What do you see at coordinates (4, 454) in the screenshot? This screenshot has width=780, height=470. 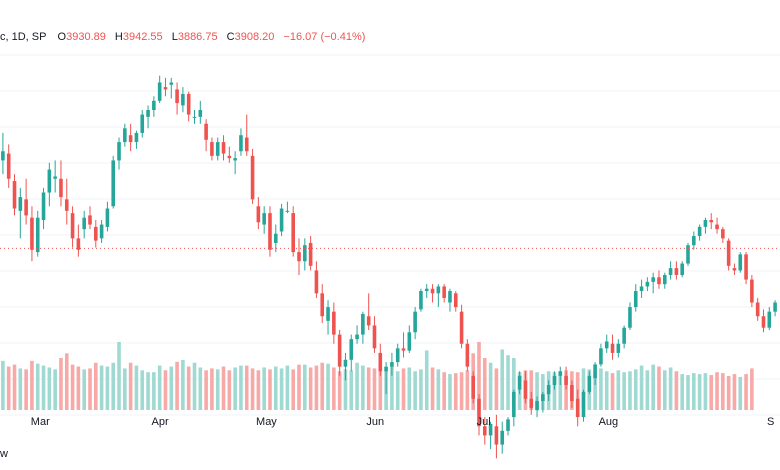 I see `footer-watermark-text: w` at bounding box center [4, 454].